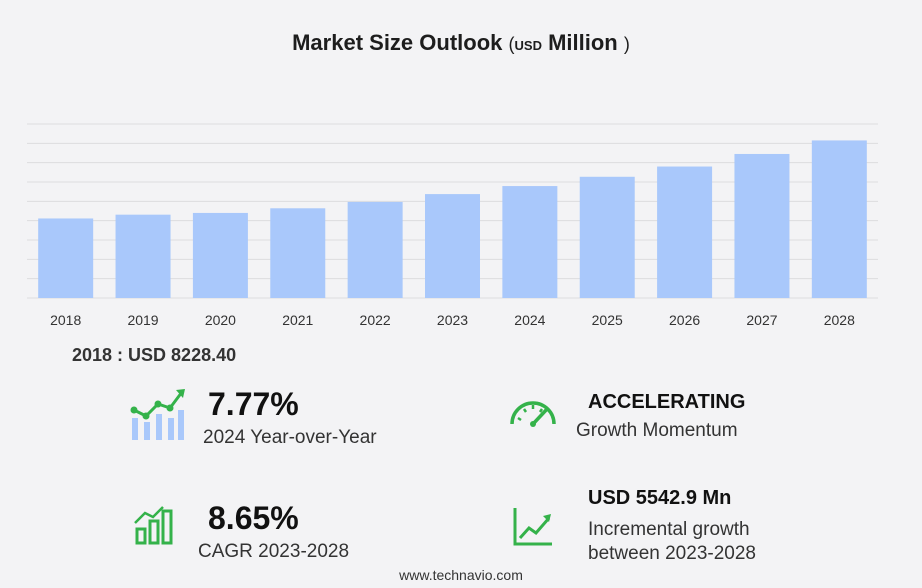  What do you see at coordinates (657, 430) in the screenshot?
I see `momentum-label: Growth Momentum` at bounding box center [657, 430].